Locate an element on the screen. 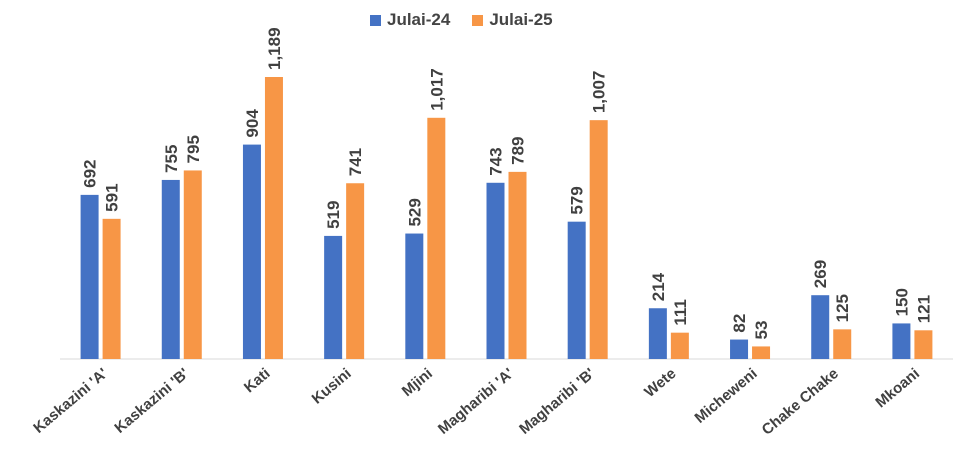 This screenshot has width=953, height=476. data-label-2-4: 741 is located at coordinates (355, 162).